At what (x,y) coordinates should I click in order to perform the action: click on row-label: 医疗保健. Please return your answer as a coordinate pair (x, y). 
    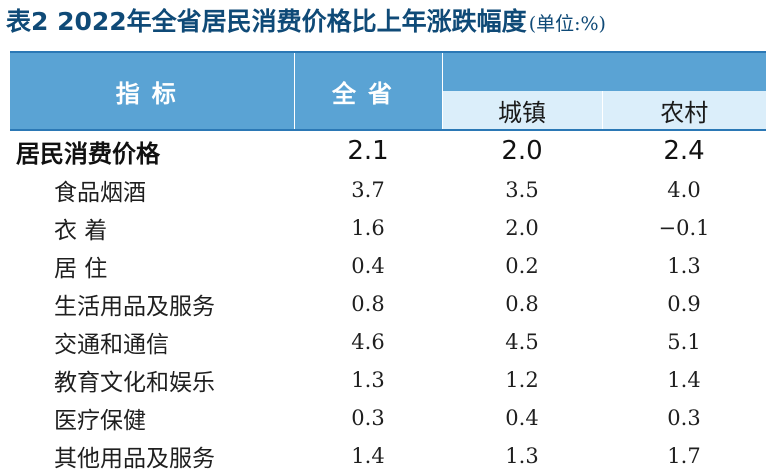
    Looking at the image, I should click on (100, 421).